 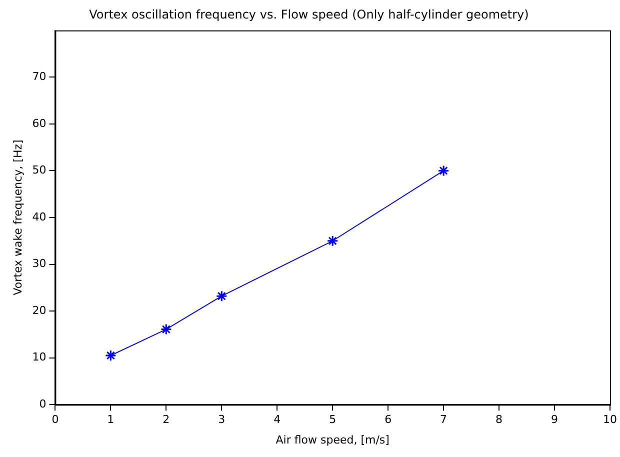 What do you see at coordinates (39, 170) in the screenshot?
I see `y-tick-label: 50` at bounding box center [39, 170].